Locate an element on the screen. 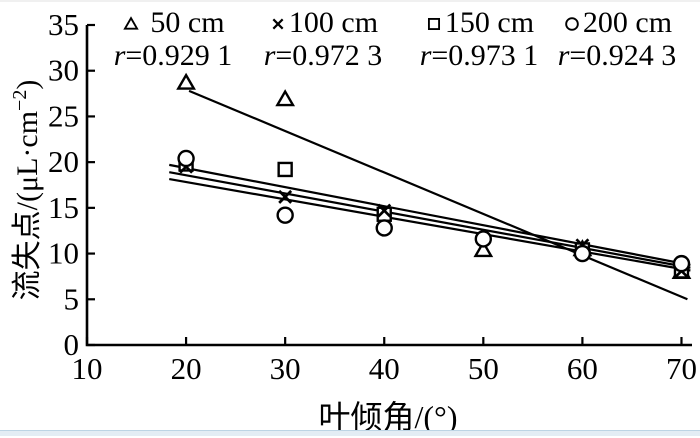 This screenshot has height=438, width=700. legend-item-150cm: 150 cm r=0.973 1 is located at coordinates (479, 39).